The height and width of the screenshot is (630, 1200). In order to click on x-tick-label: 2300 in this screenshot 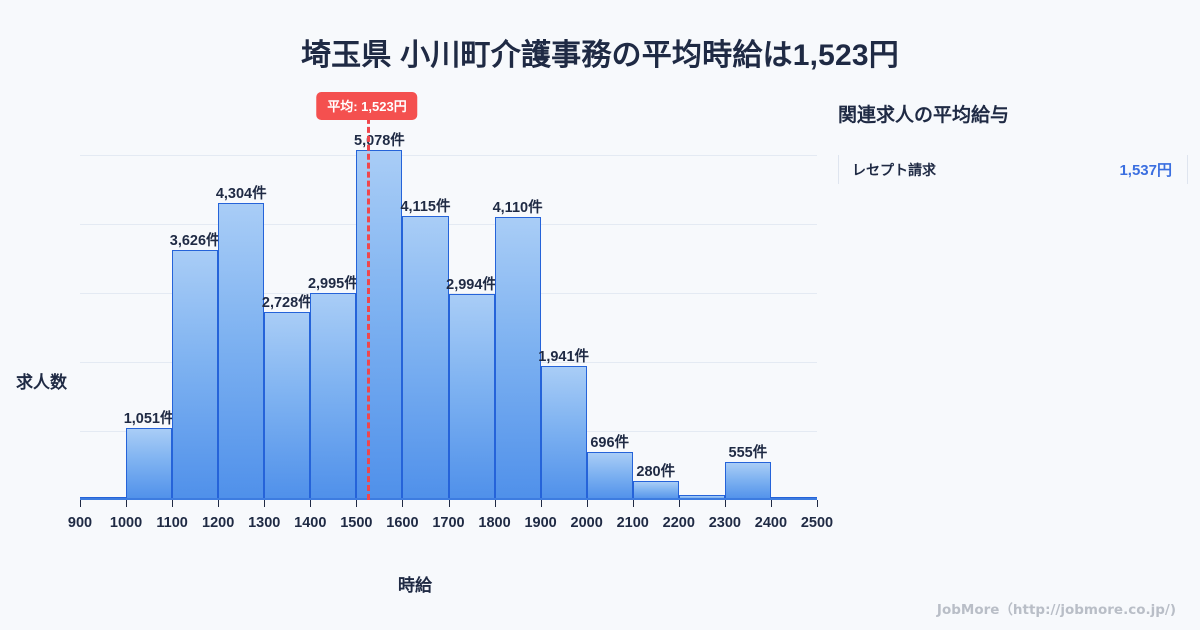, I will do `click(725, 523)`.